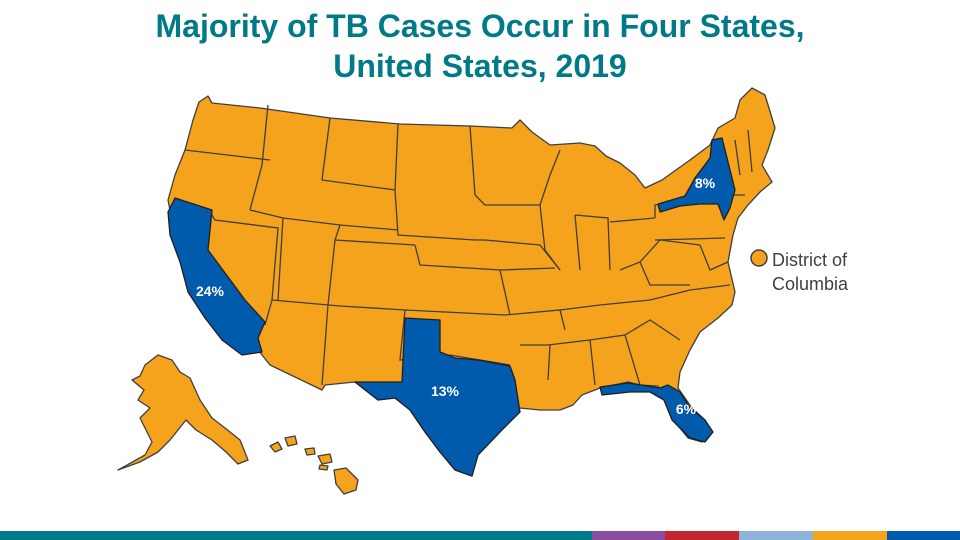 The width and height of the screenshot is (960, 540). What do you see at coordinates (480, 66) in the screenshot?
I see `title-line-2: United States, 2019` at bounding box center [480, 66].